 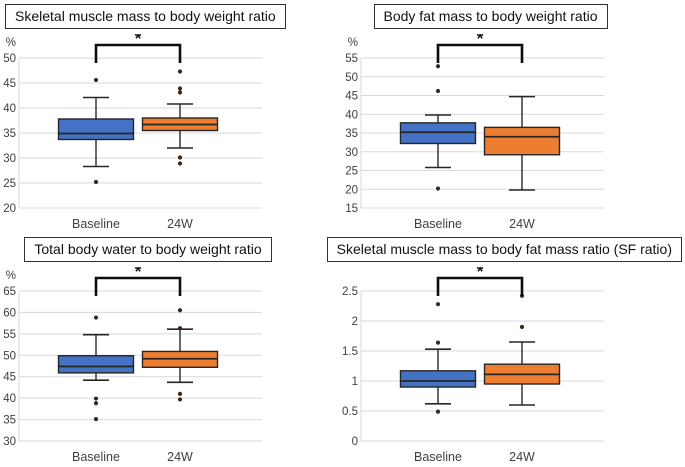 I want to click on box-24w, so click(x=522, y=141).